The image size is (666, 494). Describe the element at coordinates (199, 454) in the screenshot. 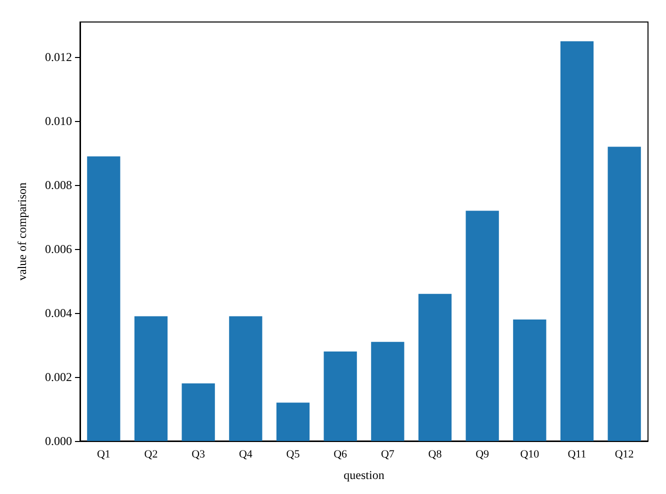

I see `x-tick-label: Q3` at that location.